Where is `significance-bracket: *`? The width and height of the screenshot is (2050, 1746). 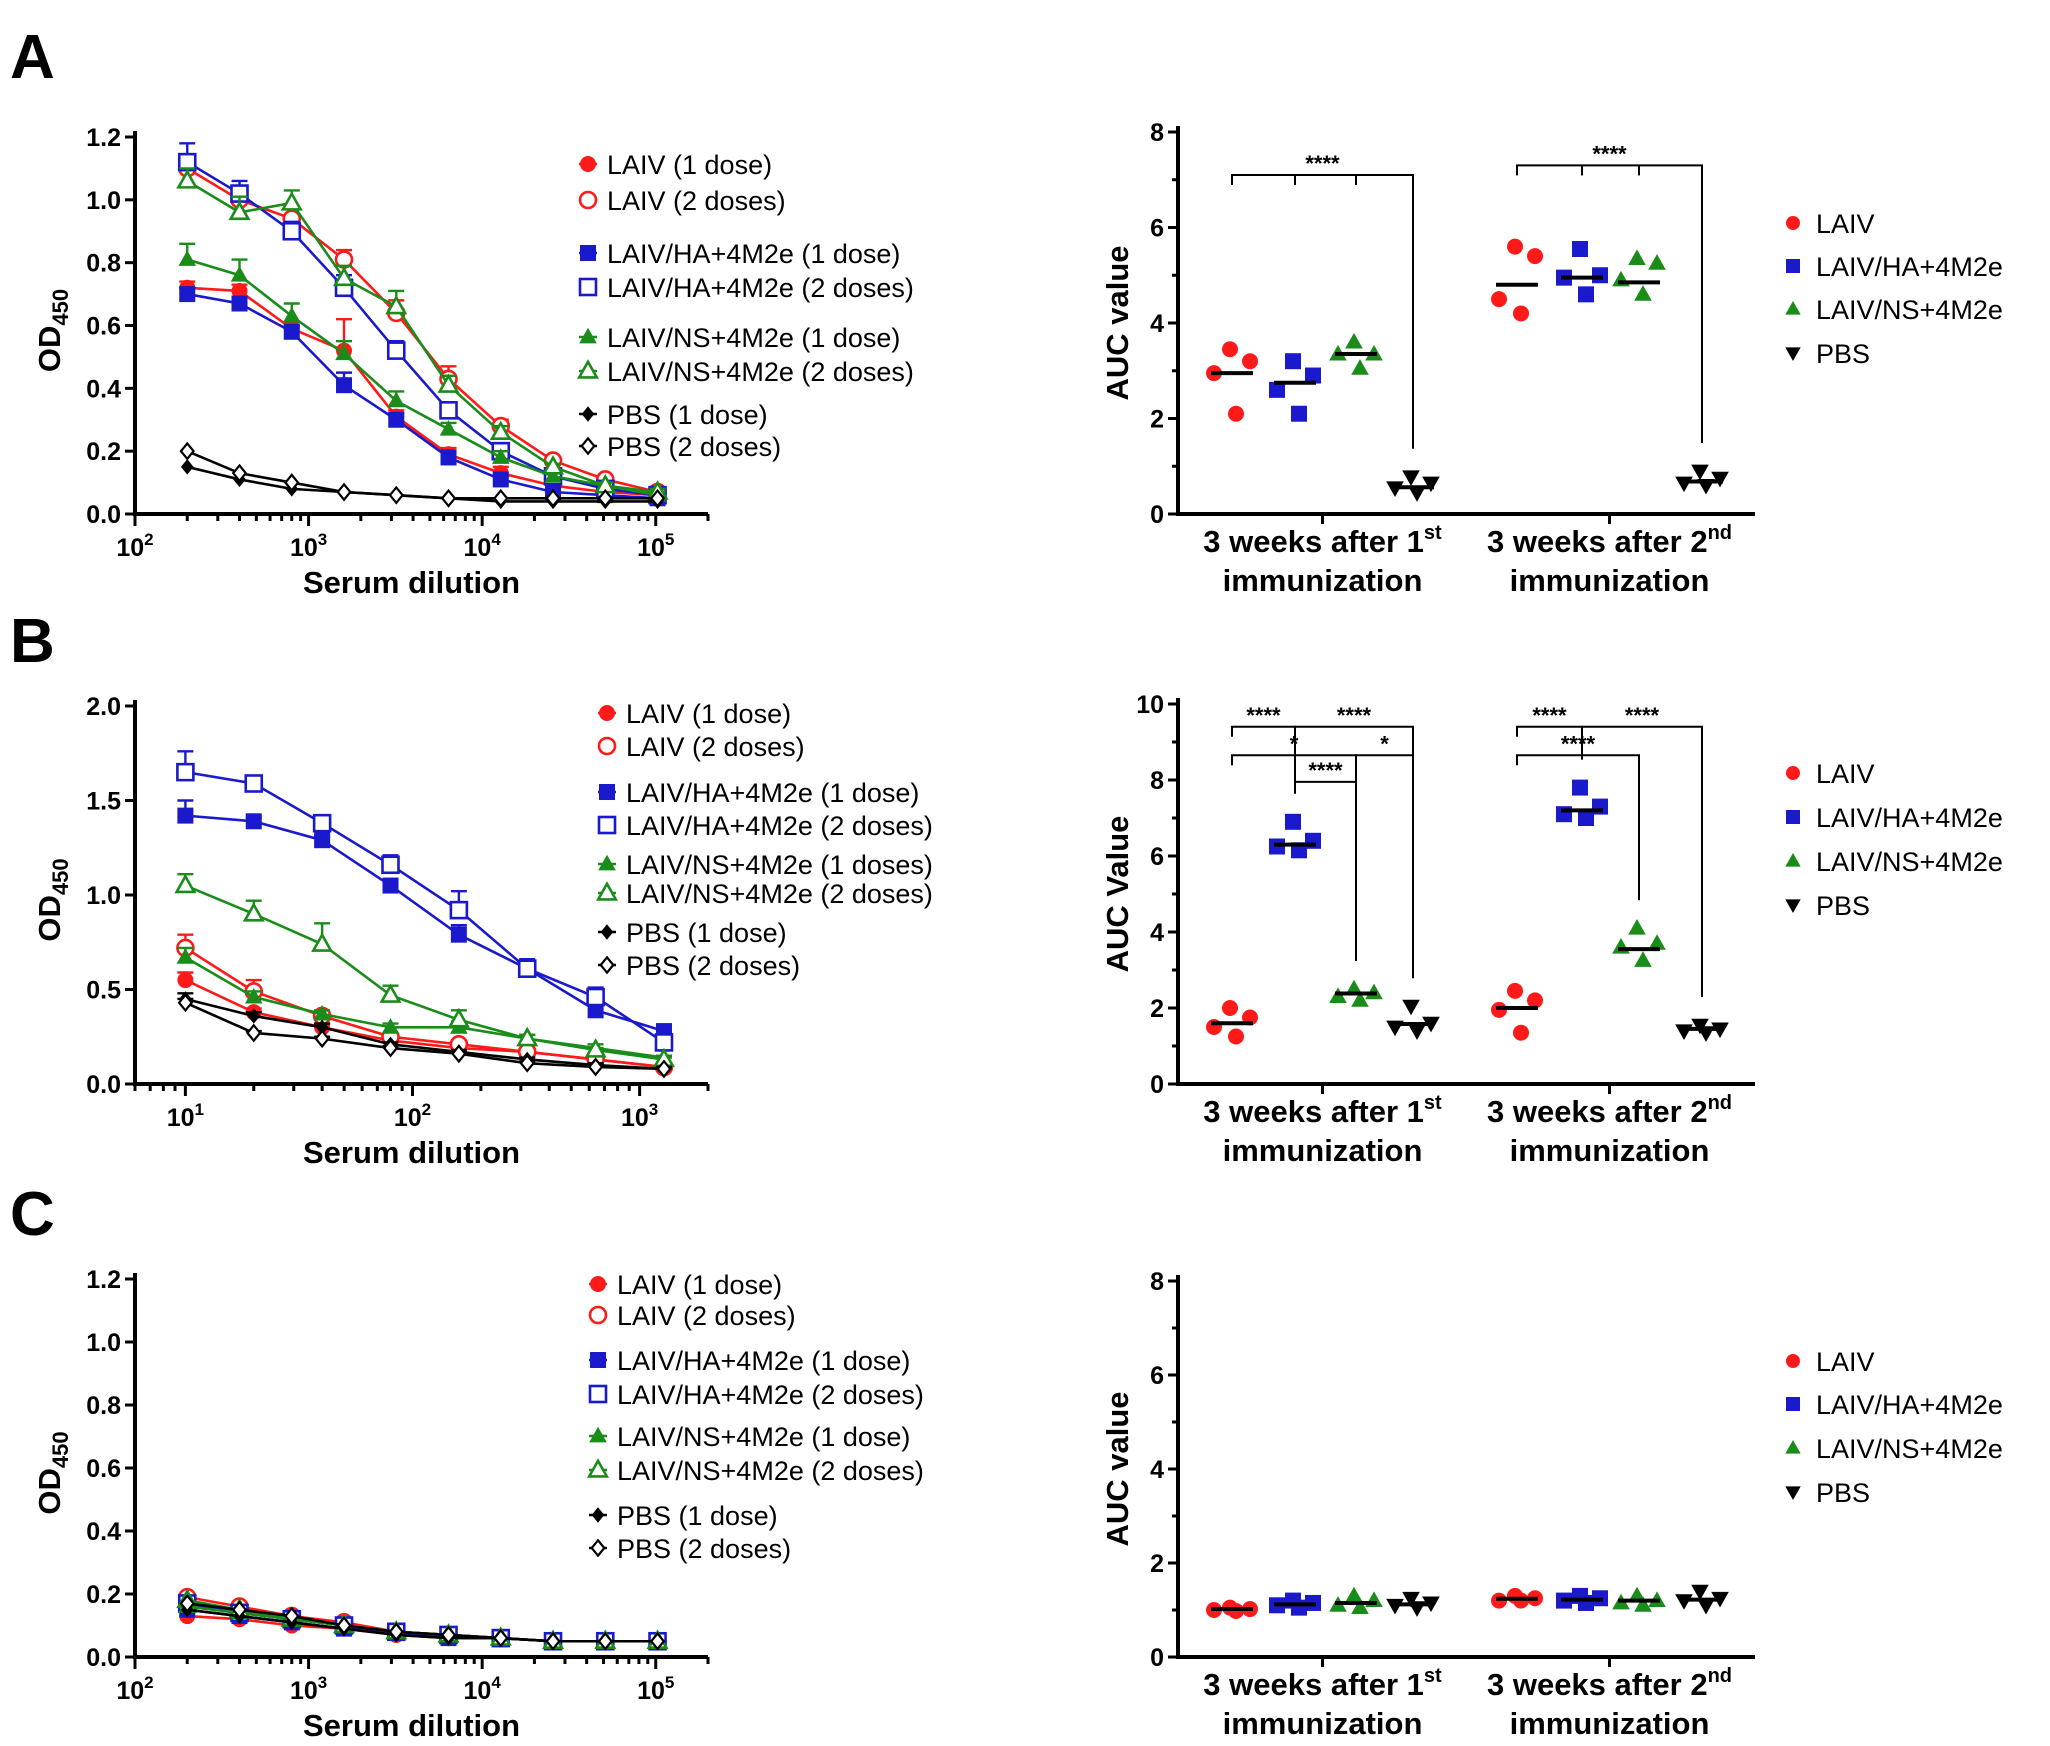
significance-bracket: * is located at coordinates (1384, 855).